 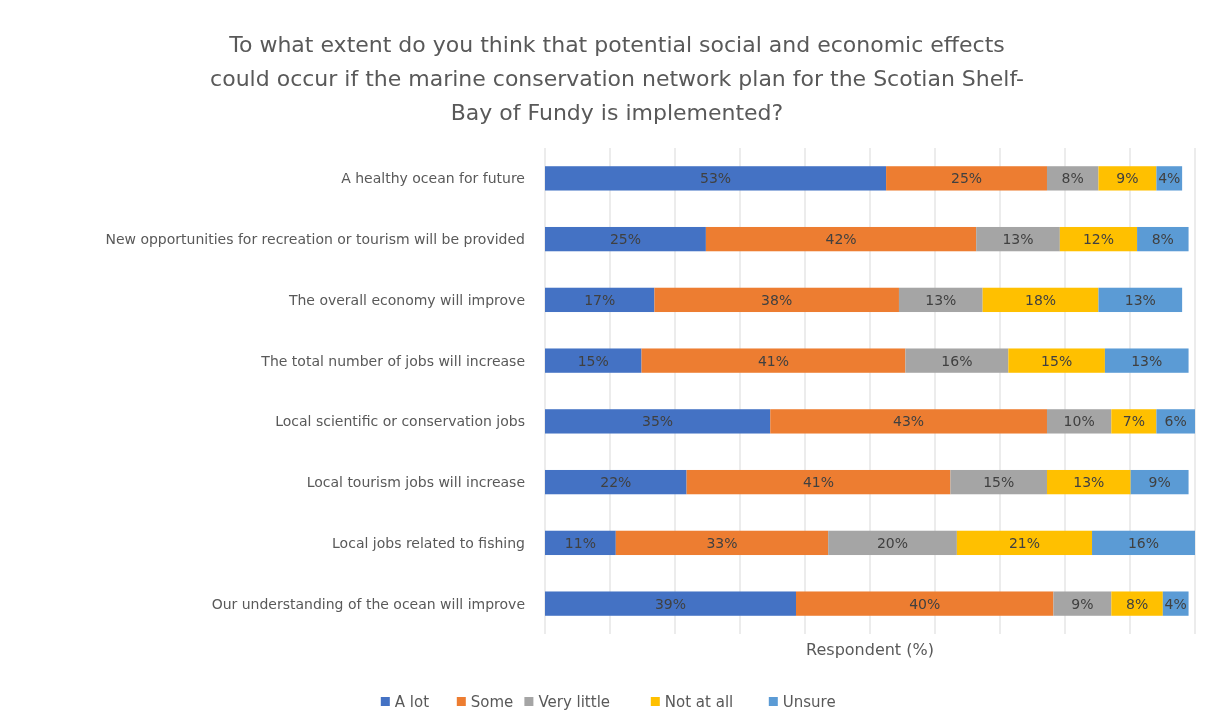 What do you see at coordinates (406, 299) in the screenshot?
I see `y-tick-label: The overall economy will improve` at bounding box center [406, 299].